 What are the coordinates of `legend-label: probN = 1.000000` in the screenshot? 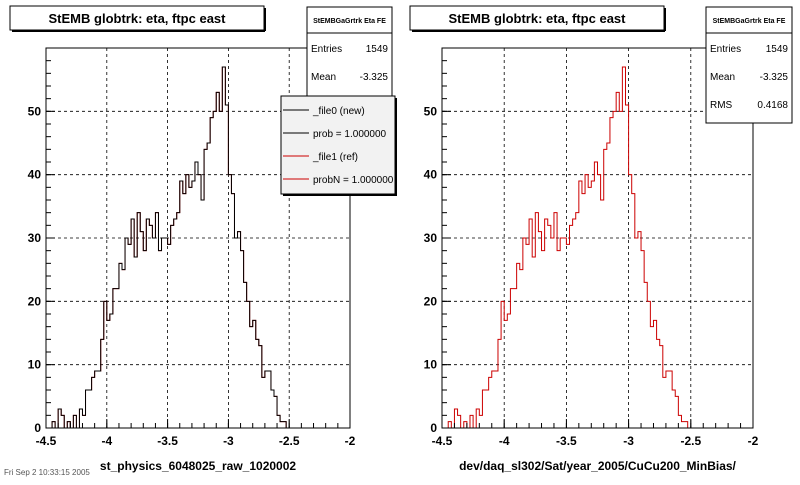 It's located at (353, 180).